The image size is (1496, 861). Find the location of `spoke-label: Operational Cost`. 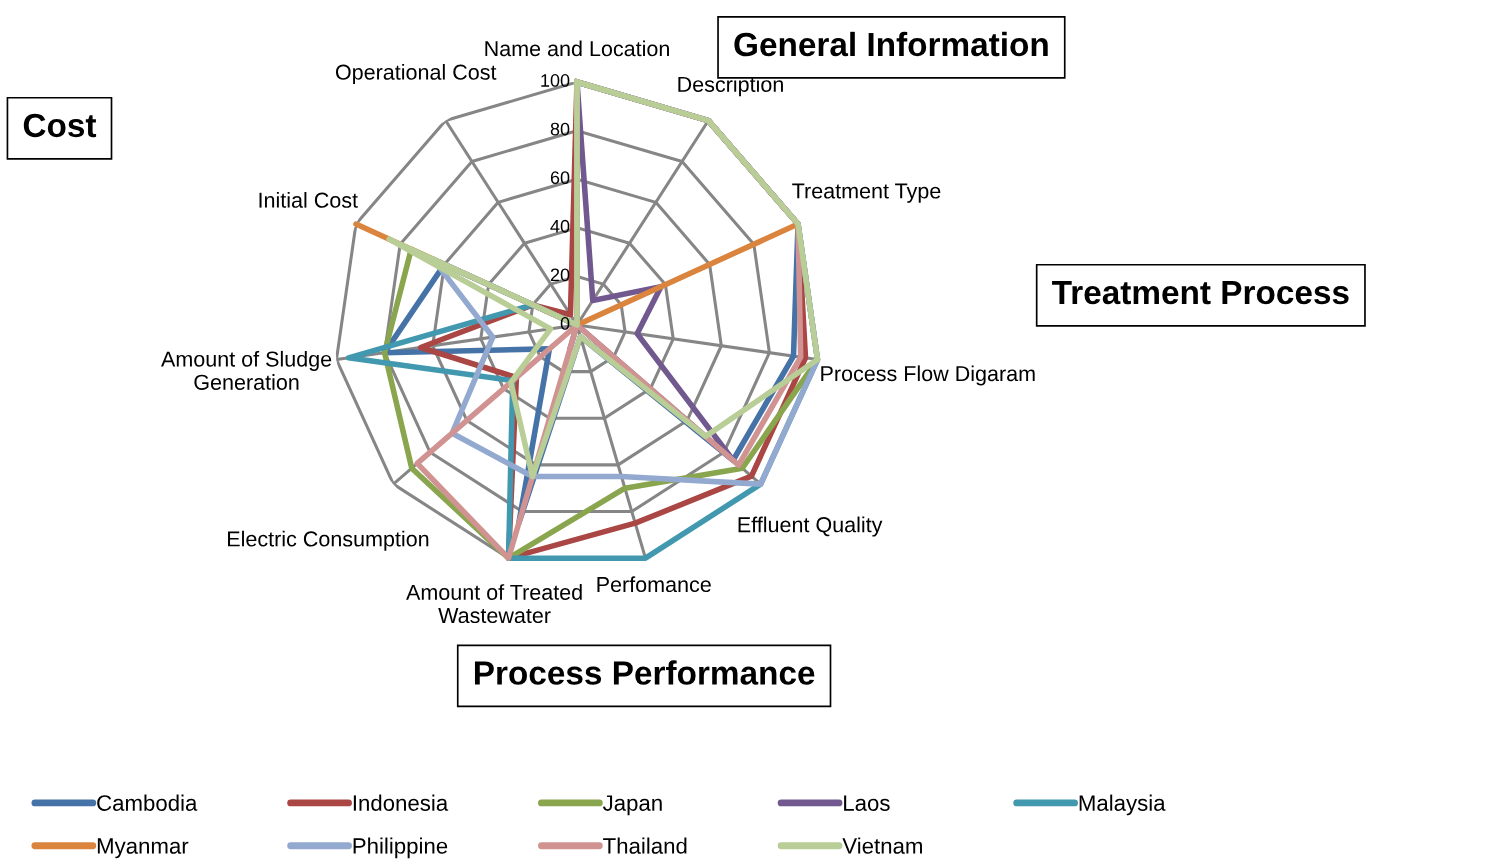

spoke-label: Operational Cost is located at coordinates (416, 74).